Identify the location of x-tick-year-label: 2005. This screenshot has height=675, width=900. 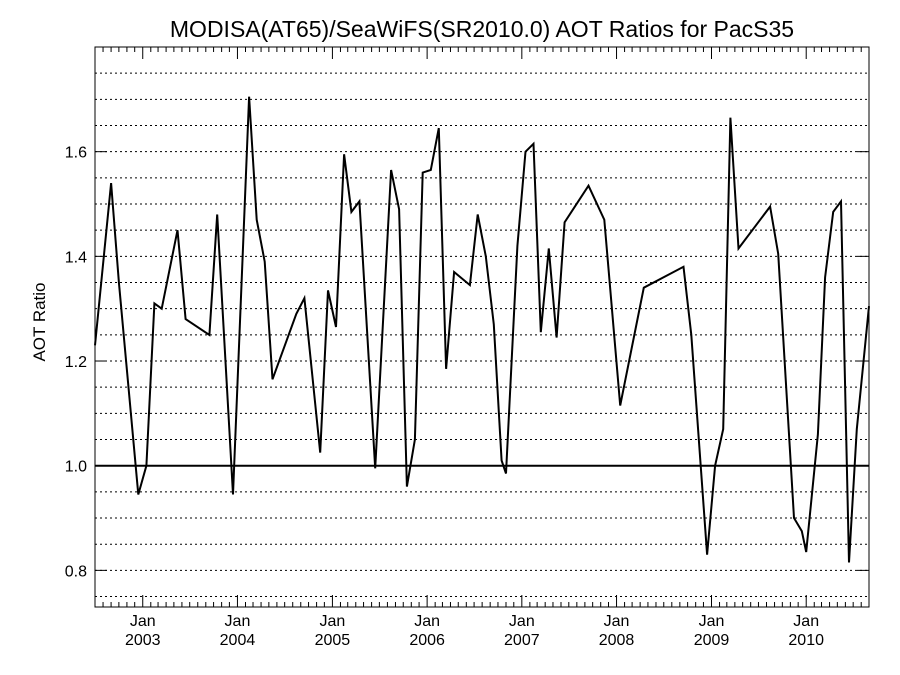
(333, 640).